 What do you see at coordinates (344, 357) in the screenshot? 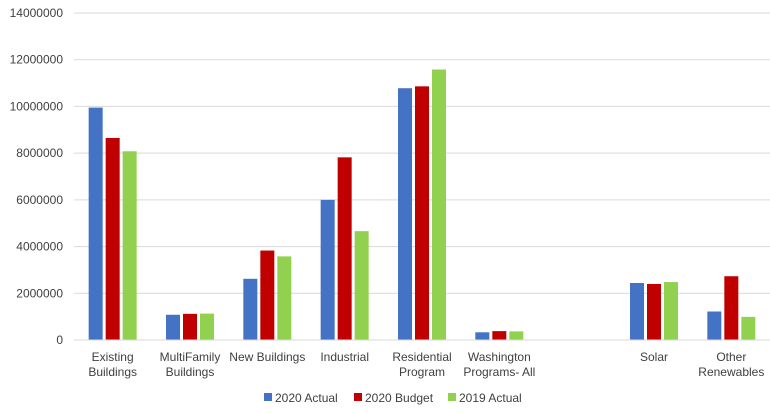
I see `x-tick-label: Industrial` at bounding box center [344, 357].